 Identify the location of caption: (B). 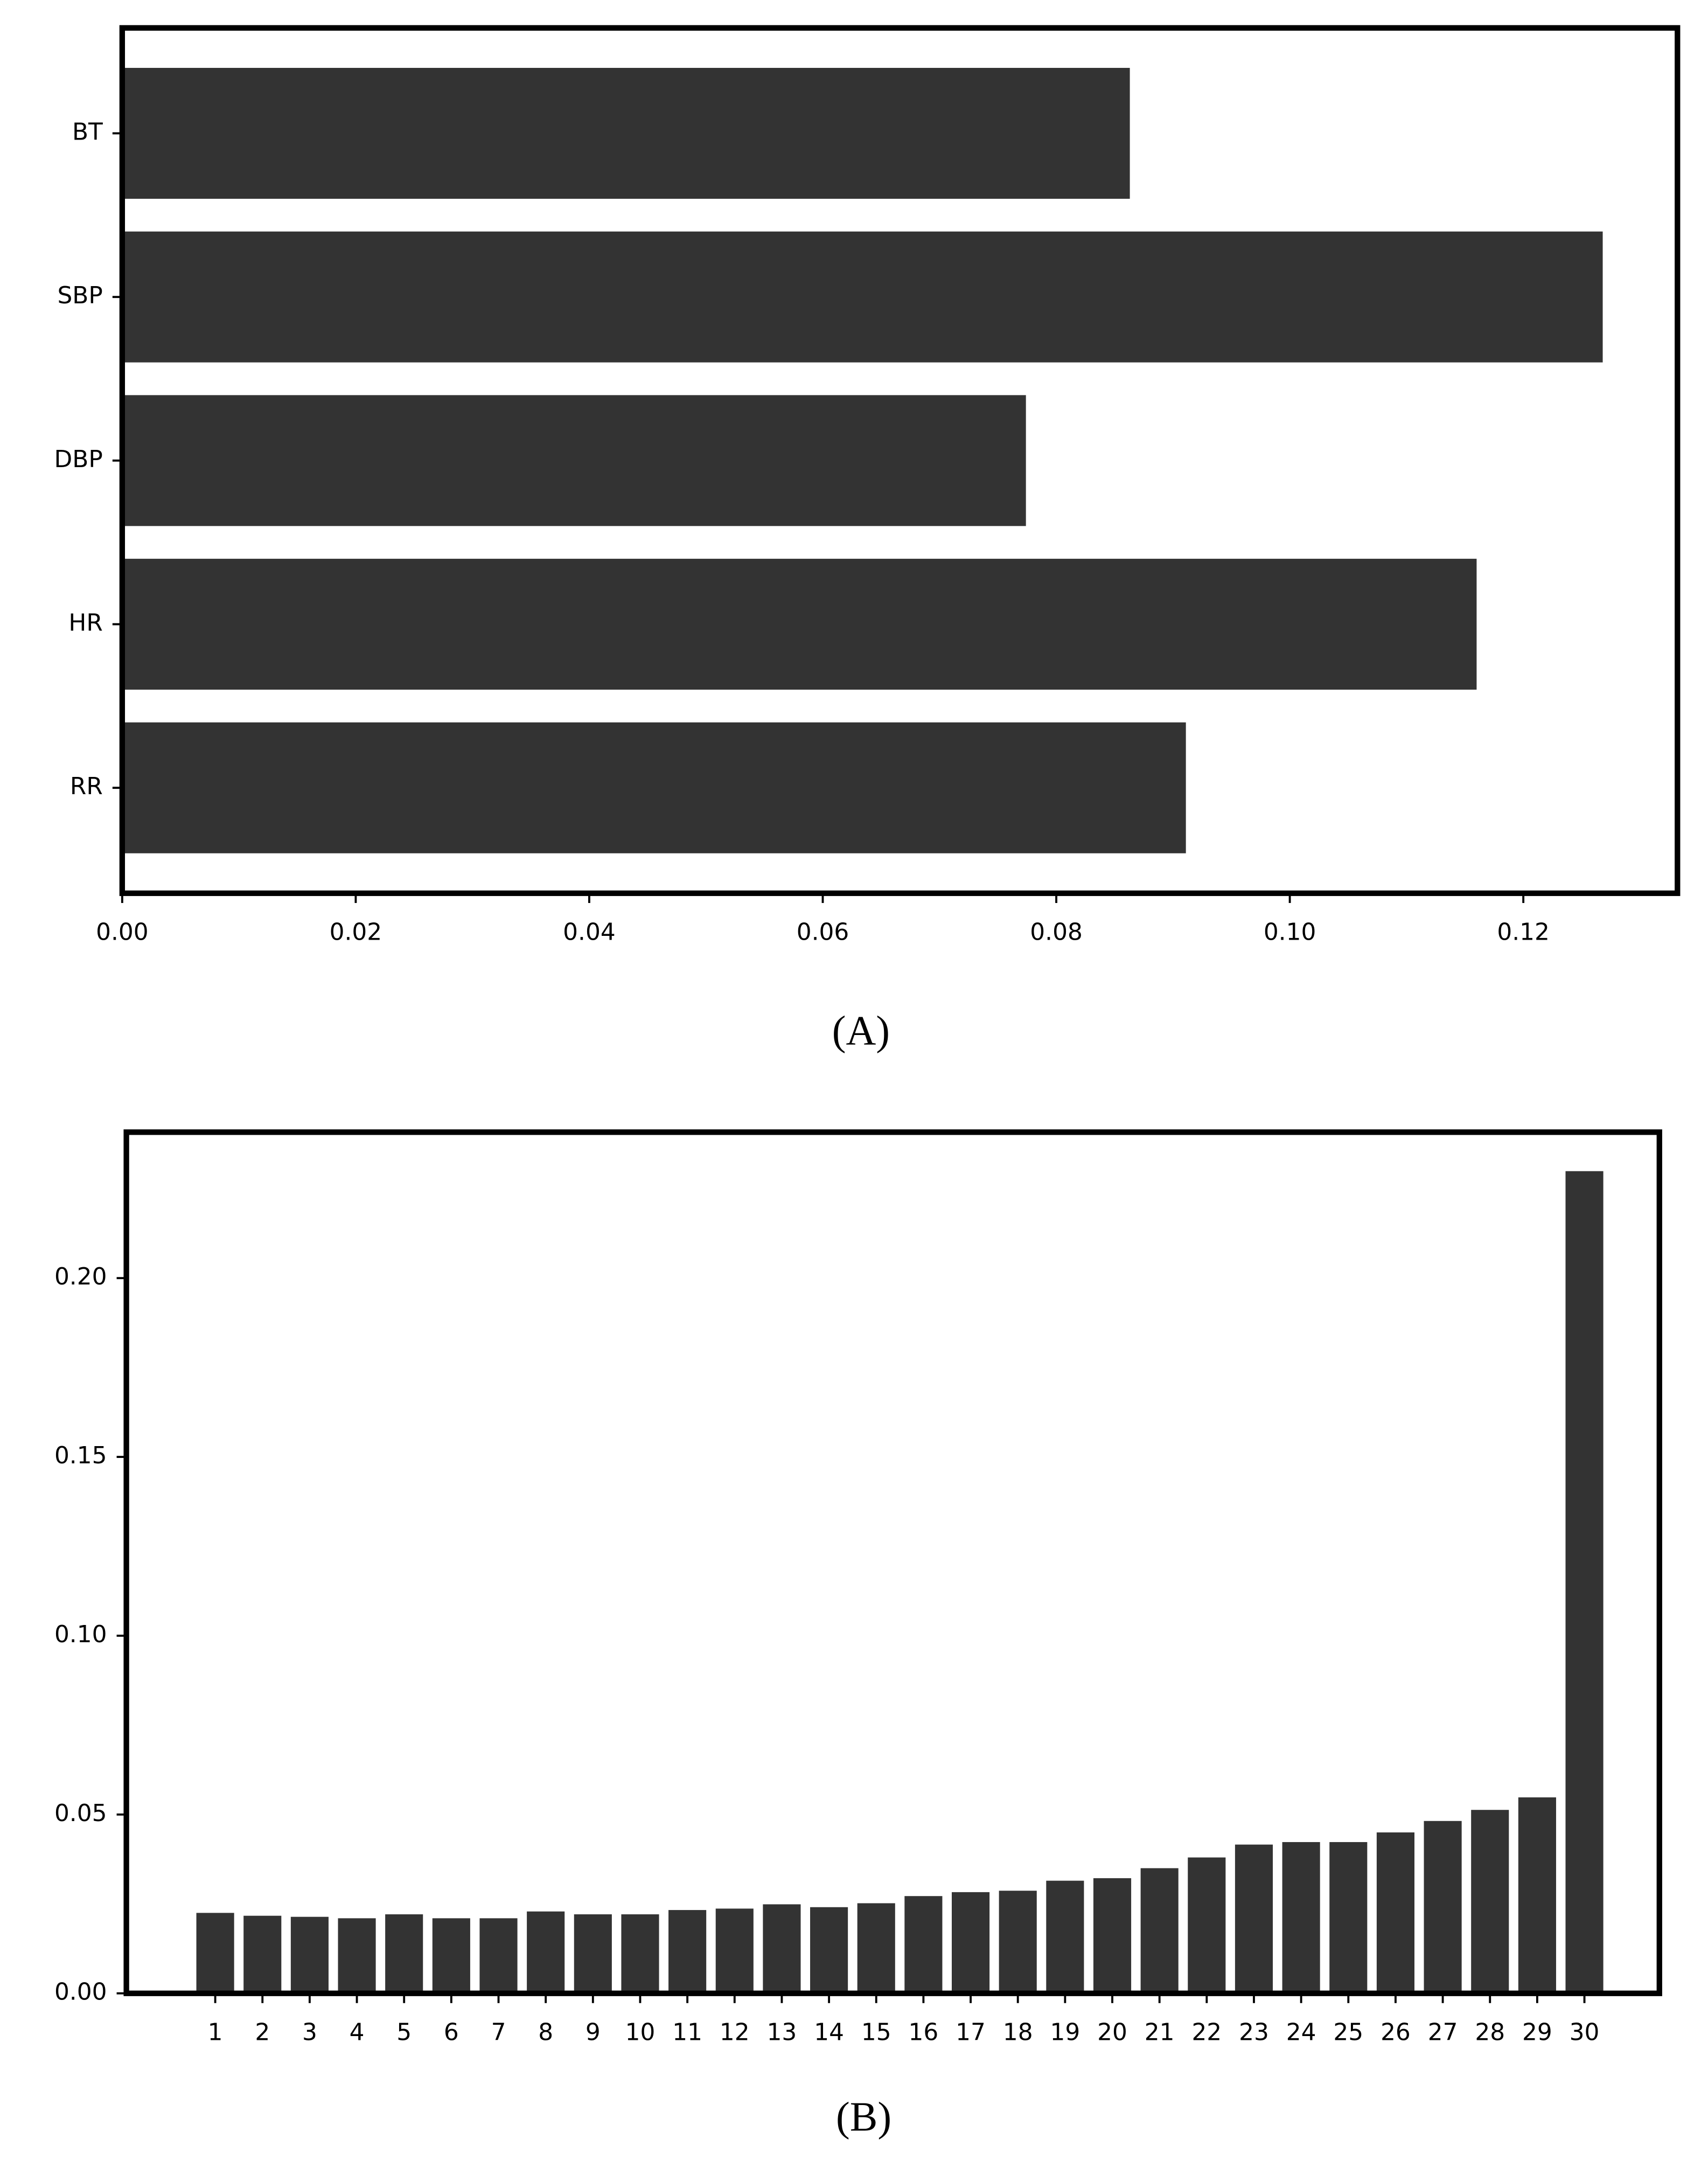
(863, 2117).